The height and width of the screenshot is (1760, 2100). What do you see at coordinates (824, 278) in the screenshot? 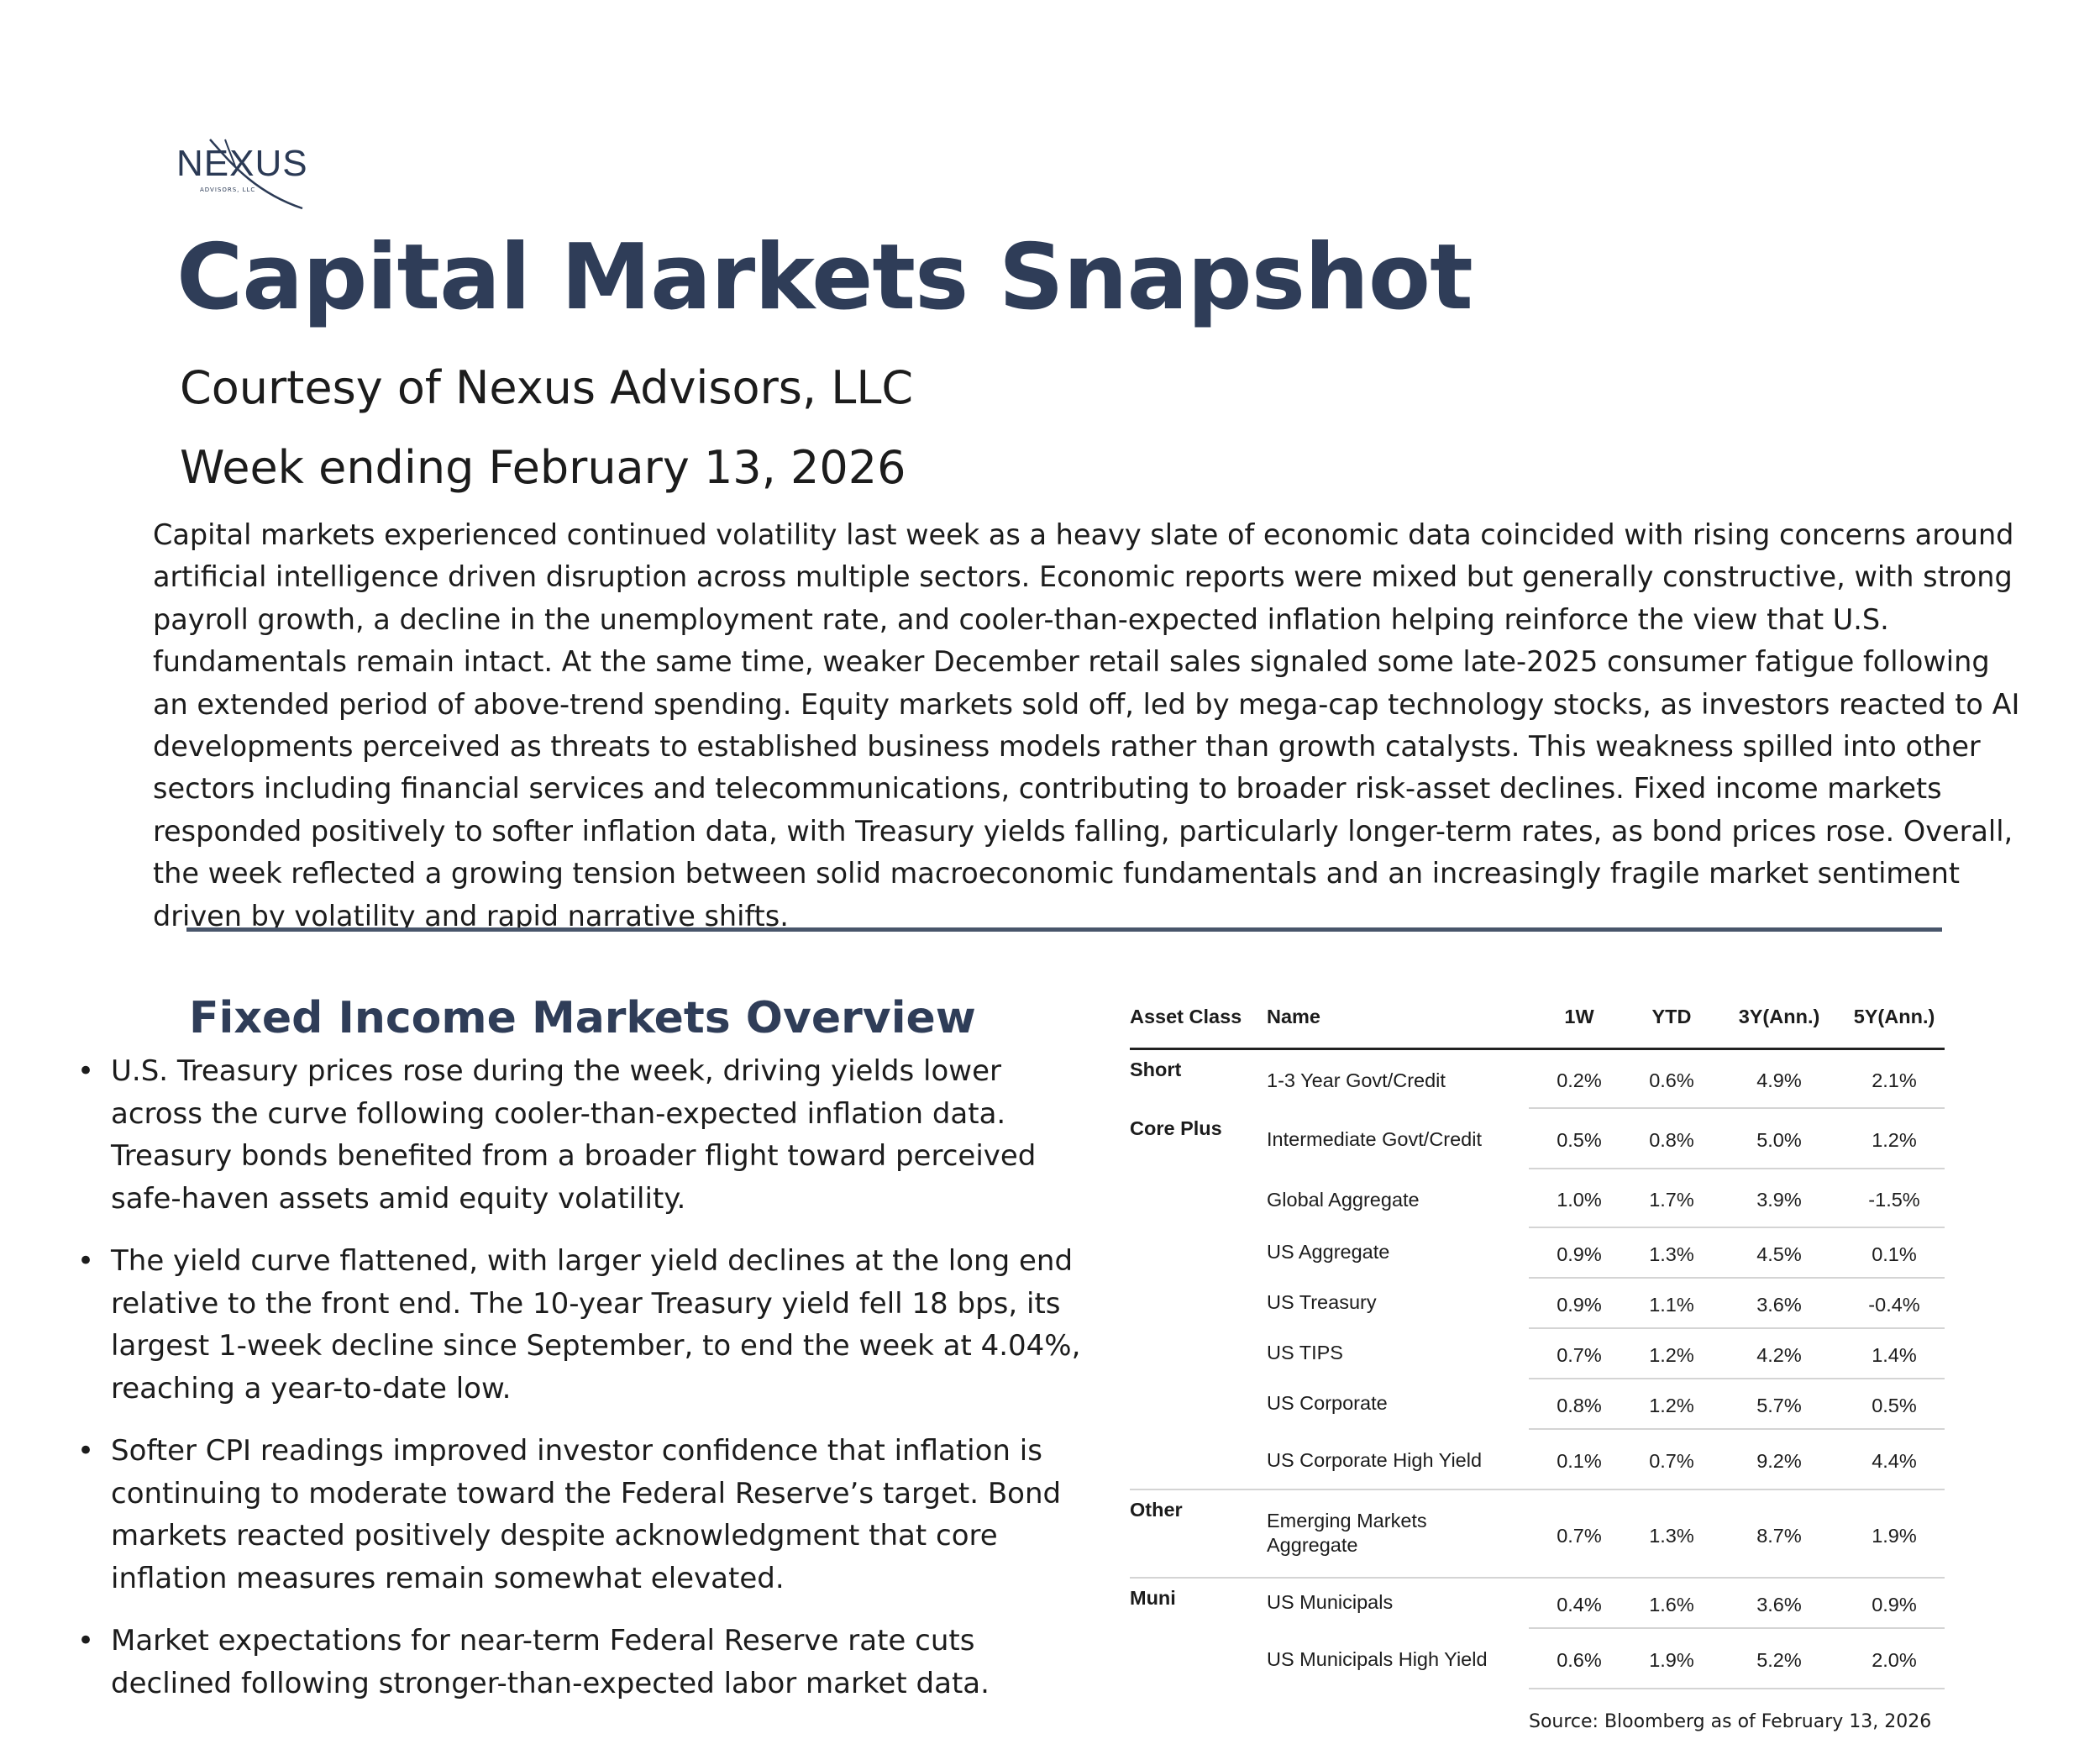
I see `page-title: Capital Markets Snapshot` at bounding box center [824, 278].